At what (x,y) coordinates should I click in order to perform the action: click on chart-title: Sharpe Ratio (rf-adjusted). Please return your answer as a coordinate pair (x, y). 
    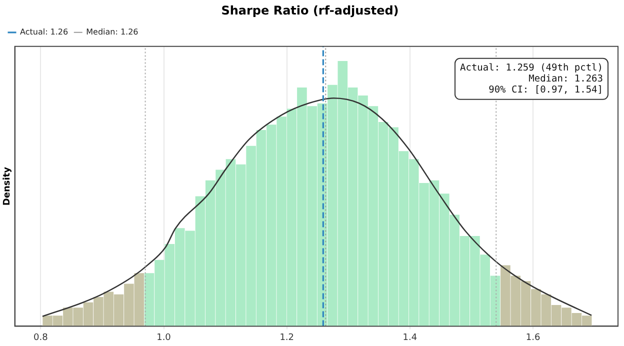
    Looking at the image, I should click on (310, 10).